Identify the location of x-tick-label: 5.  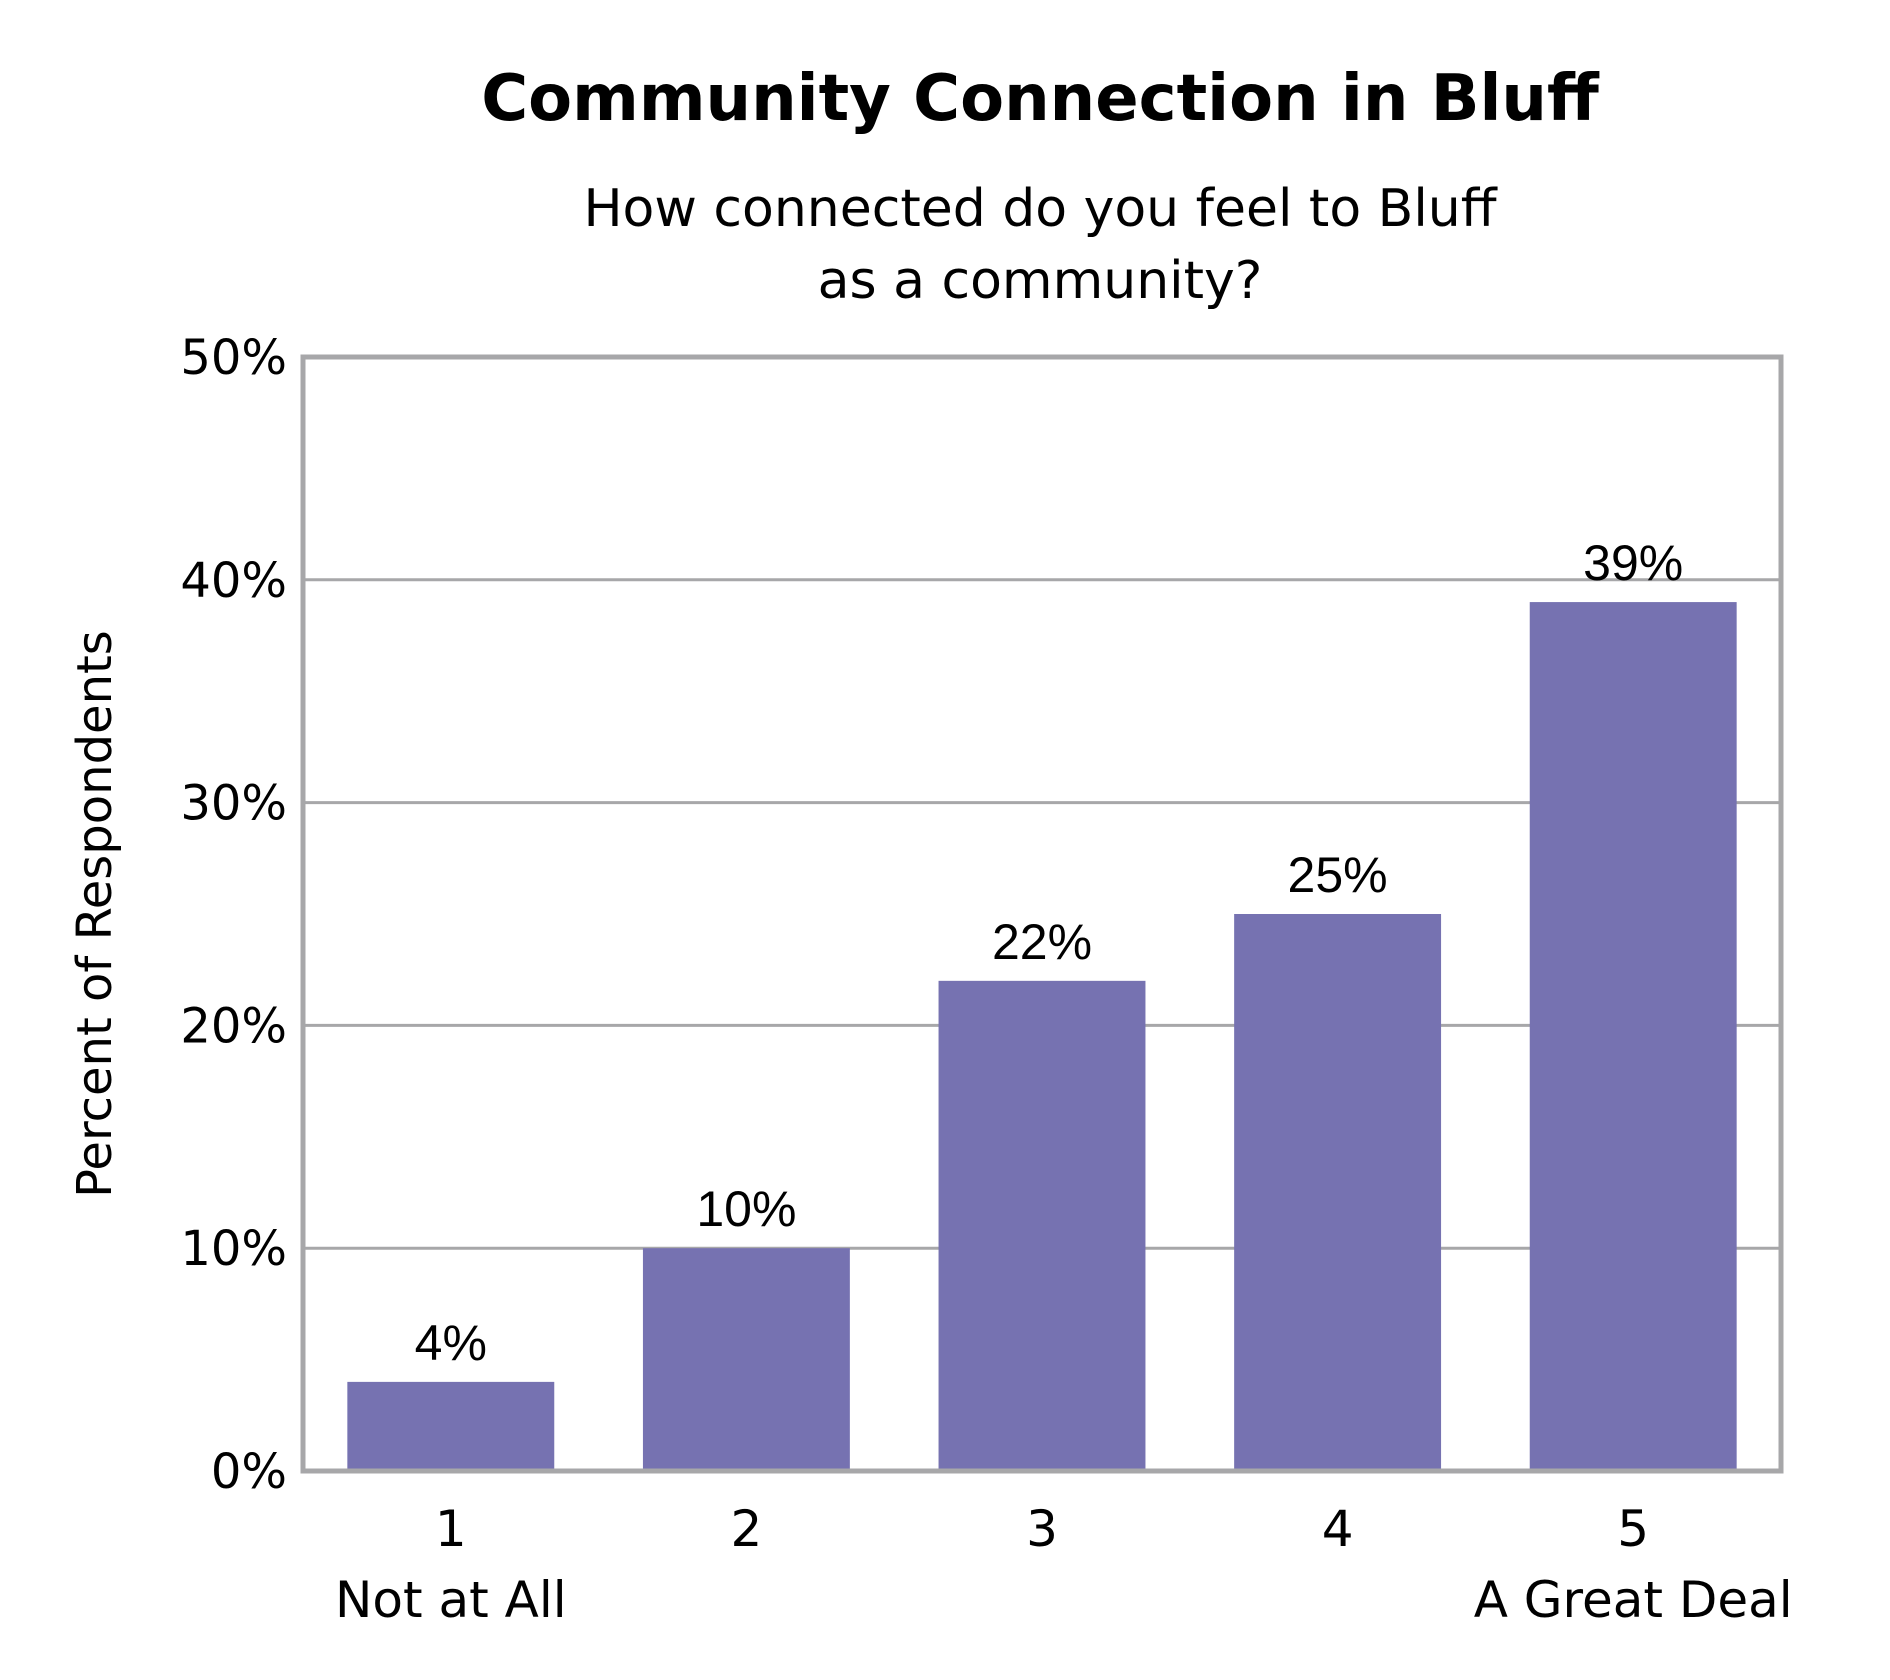
(1633, 1529).